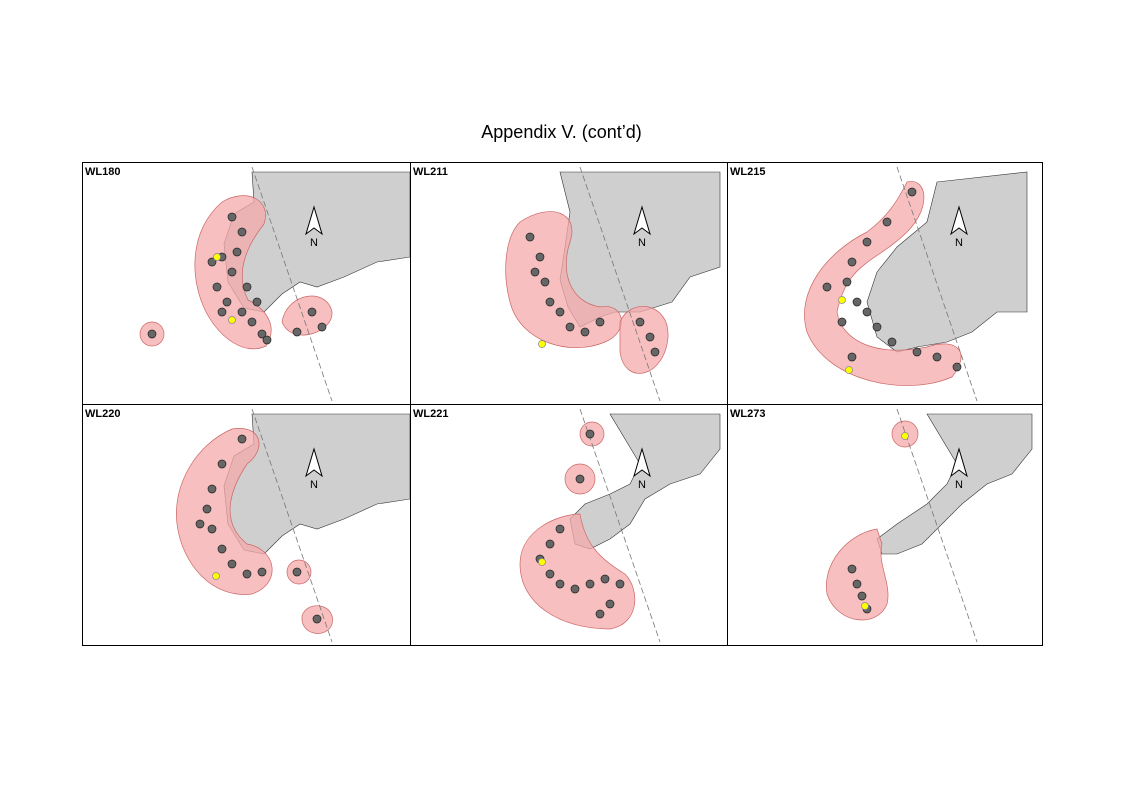 This screenshot has height=793, width=1123. What do you see at coordinates (567, 284) in the screenshot?
I see `map-panel: N WL211` at bounding box center [567, 284].